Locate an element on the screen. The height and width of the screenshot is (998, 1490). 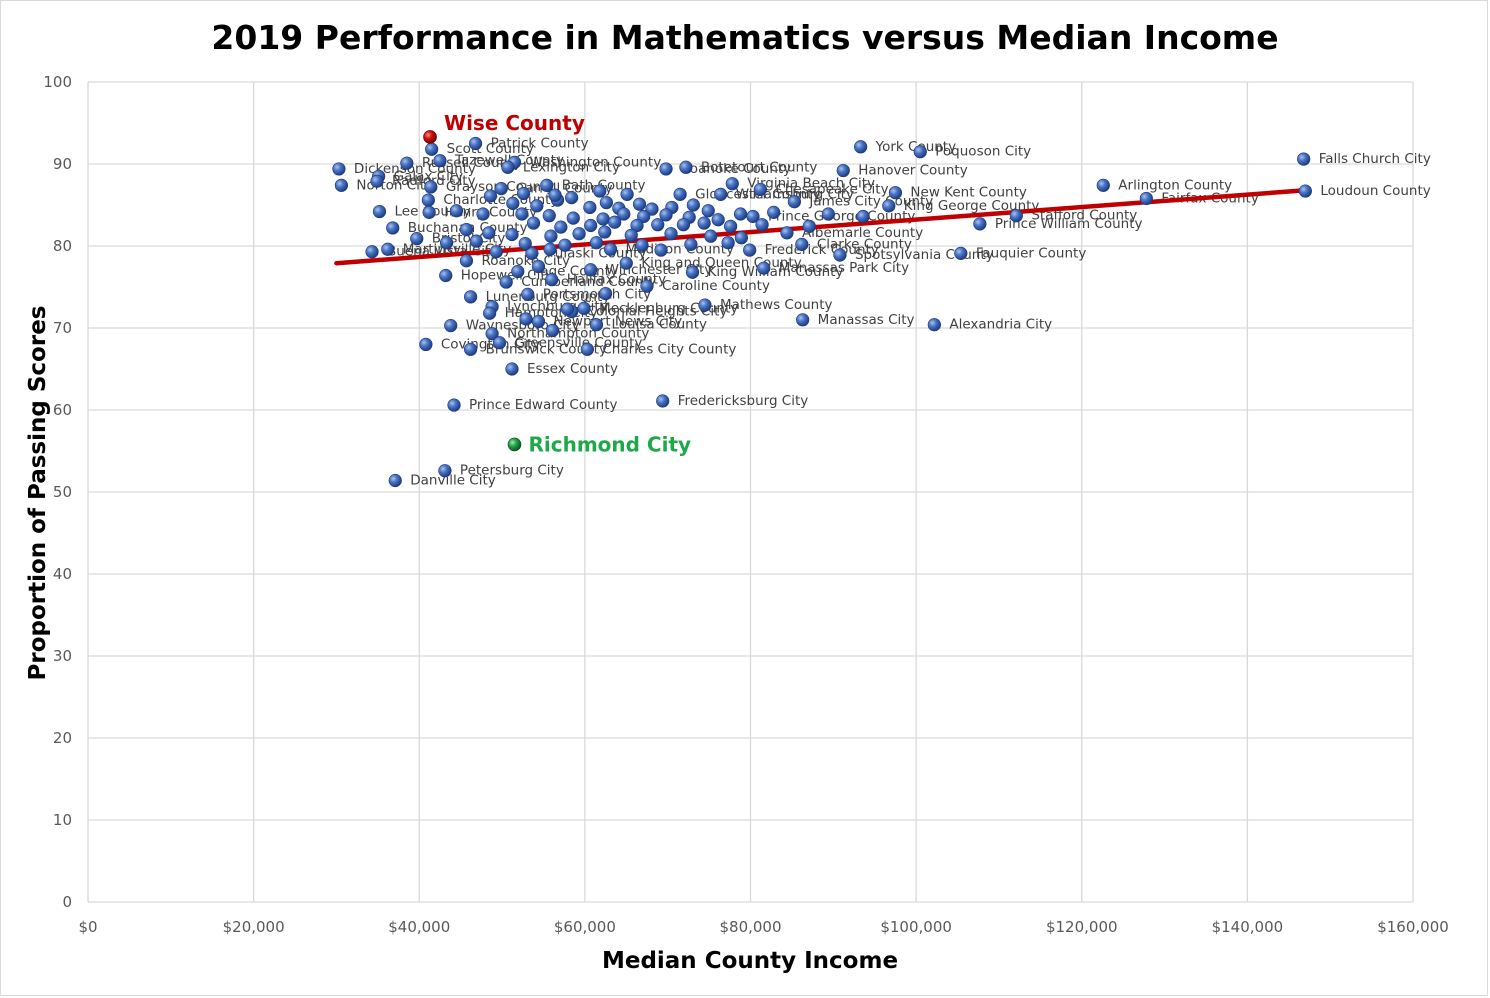
y-tick-label: 90 is located at coordinates (62, 164).